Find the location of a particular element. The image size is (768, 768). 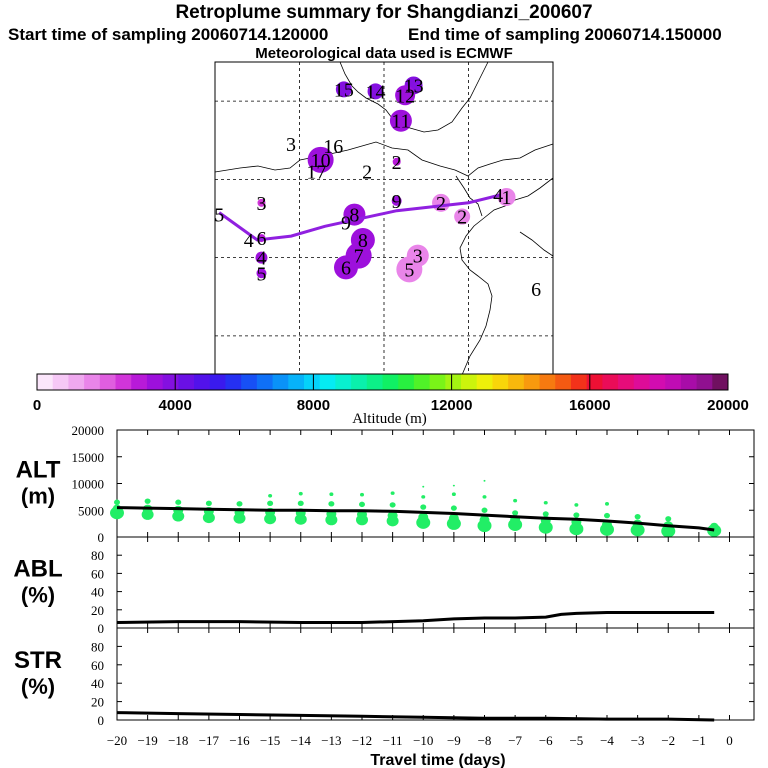

x-tick-label: −6 is located at coordinates (546, 740).